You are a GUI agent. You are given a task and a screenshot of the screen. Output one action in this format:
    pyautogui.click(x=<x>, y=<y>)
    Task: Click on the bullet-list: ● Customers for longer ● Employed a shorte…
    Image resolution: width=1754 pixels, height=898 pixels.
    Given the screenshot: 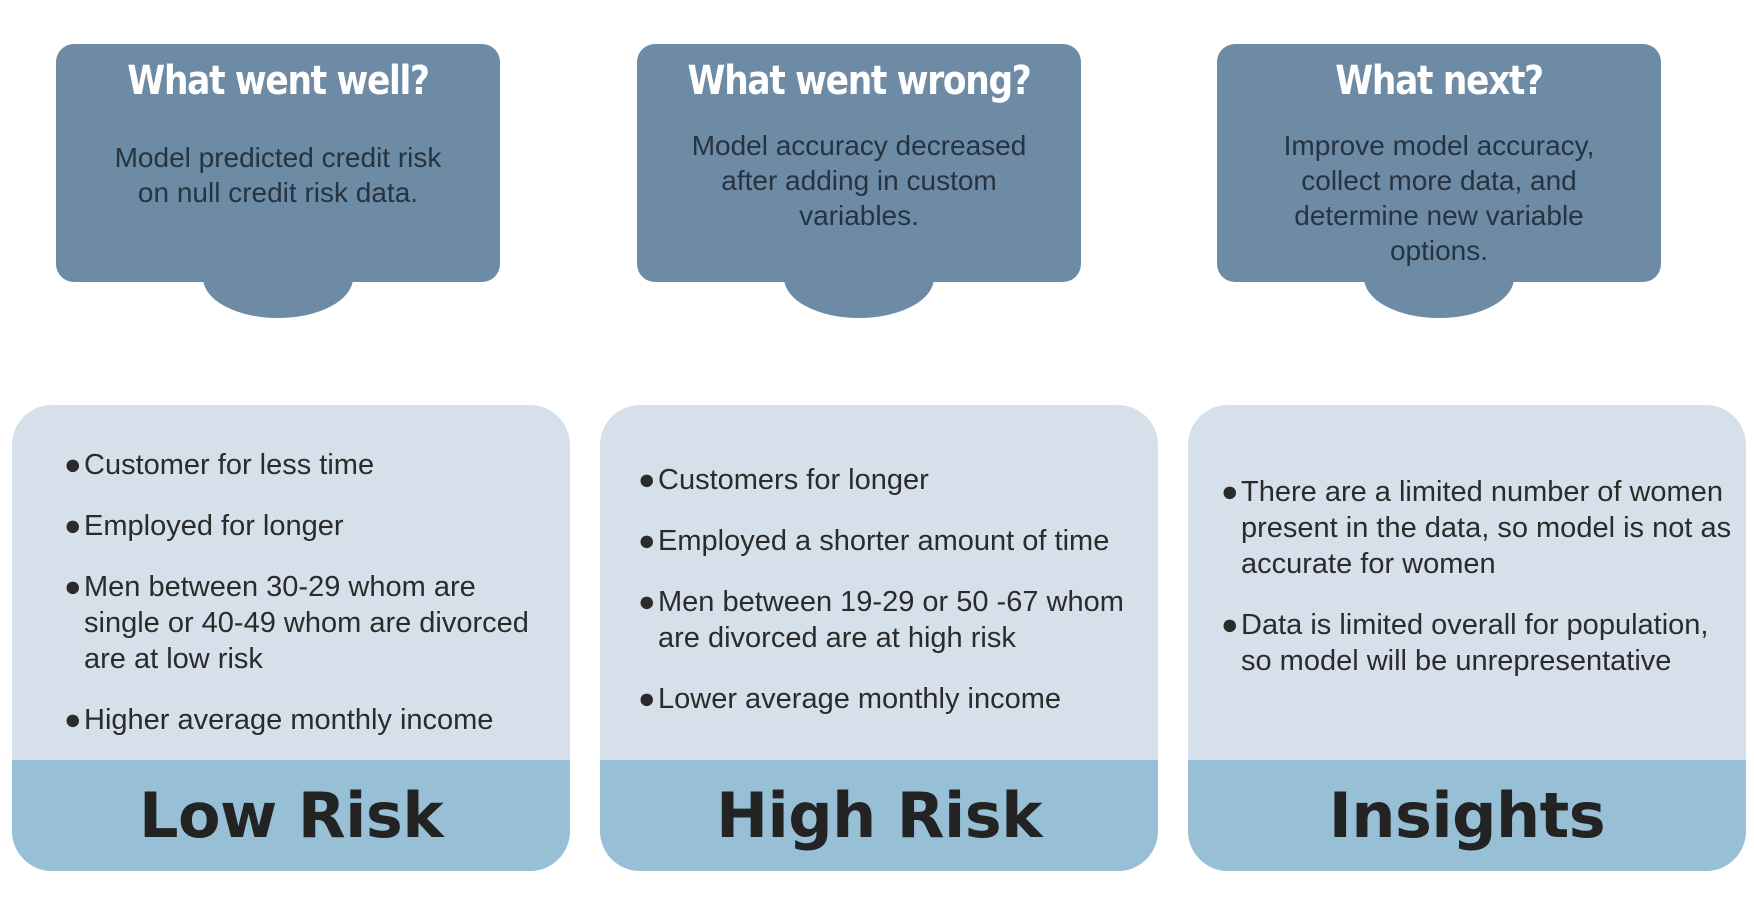 What is the action you would take?
    pyautogui.click(x=888, y=602)
    